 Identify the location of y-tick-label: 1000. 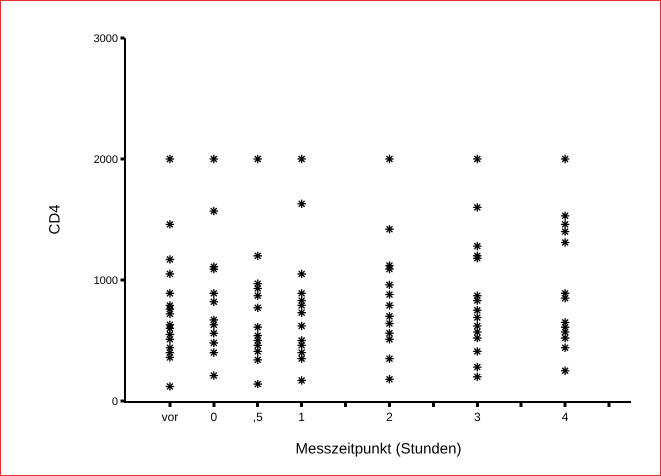
(106, 280).